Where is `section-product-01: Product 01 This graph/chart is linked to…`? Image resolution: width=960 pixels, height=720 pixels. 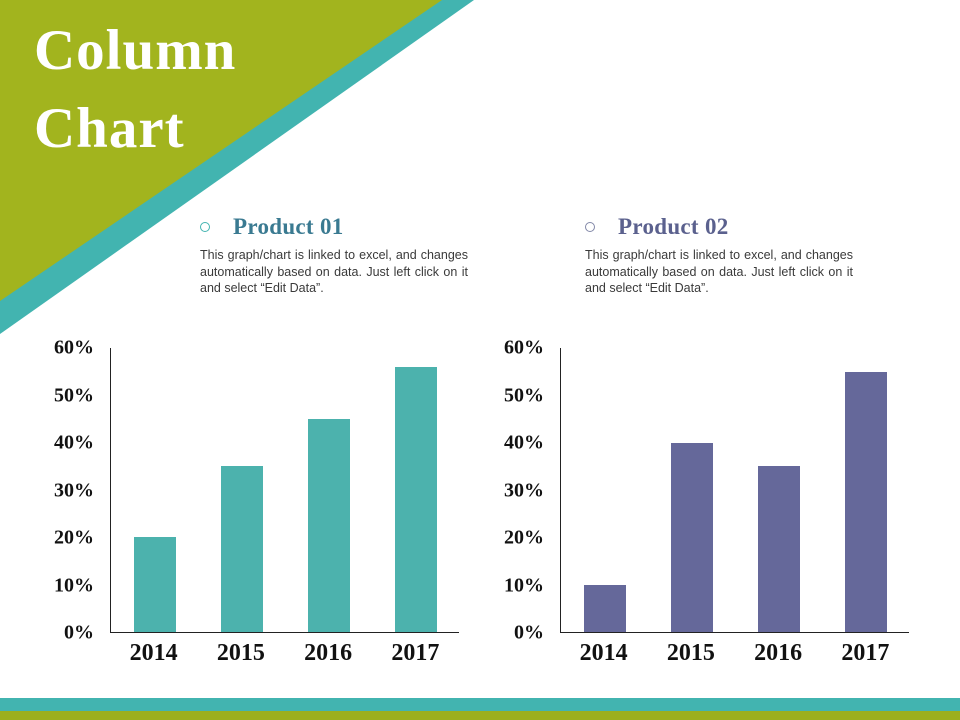
section-product-01: Product 01 This graph/chart is linked to… is located at coordinates (334, 255).